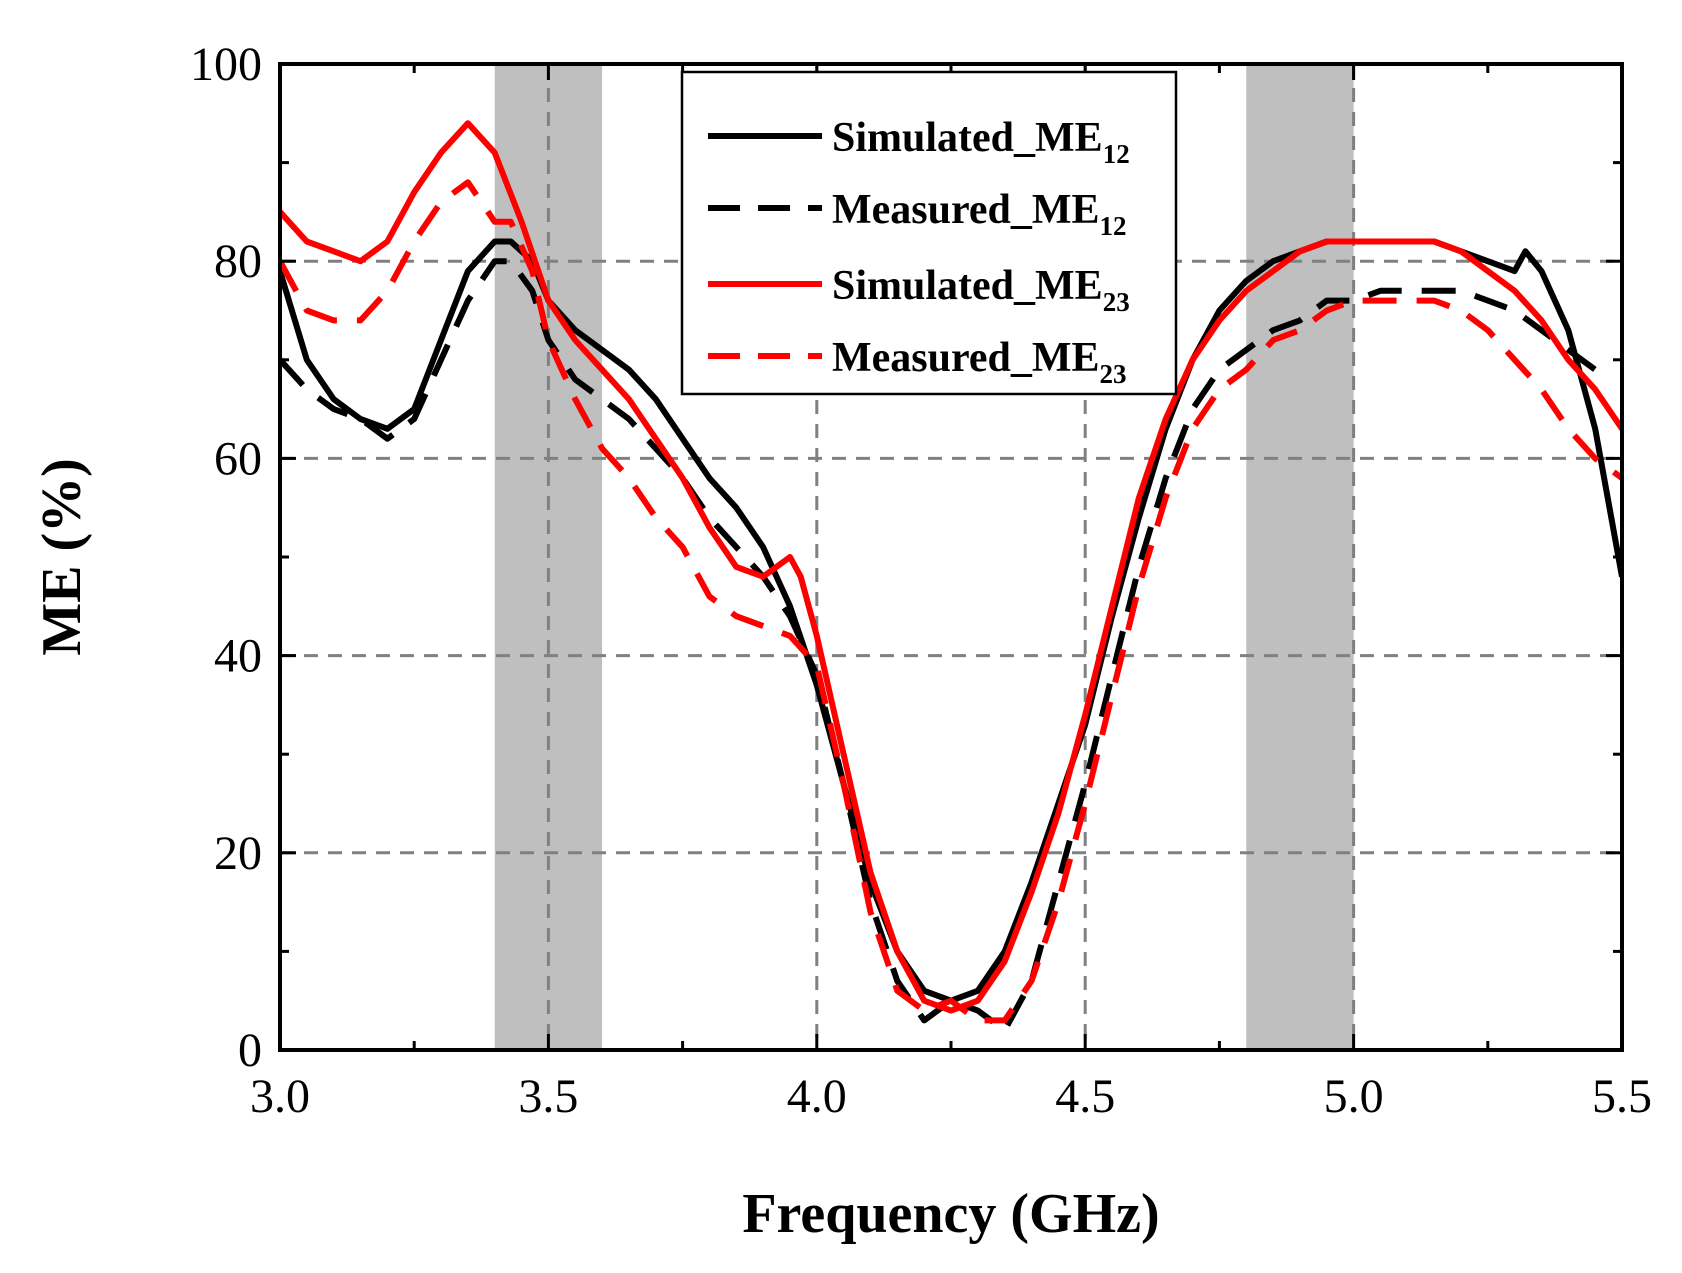  What do you see at coordinates (238, 458) in the screenshot?
I see `y-tick-label-3: 60` at bounding box center [238, 458].